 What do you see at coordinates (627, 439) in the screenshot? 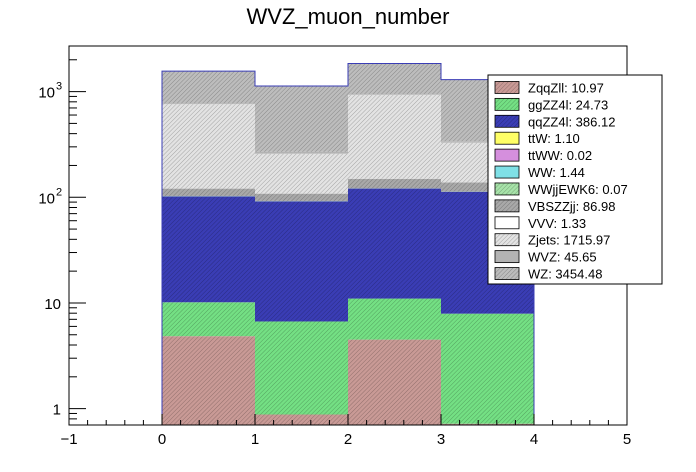
I see `x-tick-label: 5` at bounding box center [627, 439].